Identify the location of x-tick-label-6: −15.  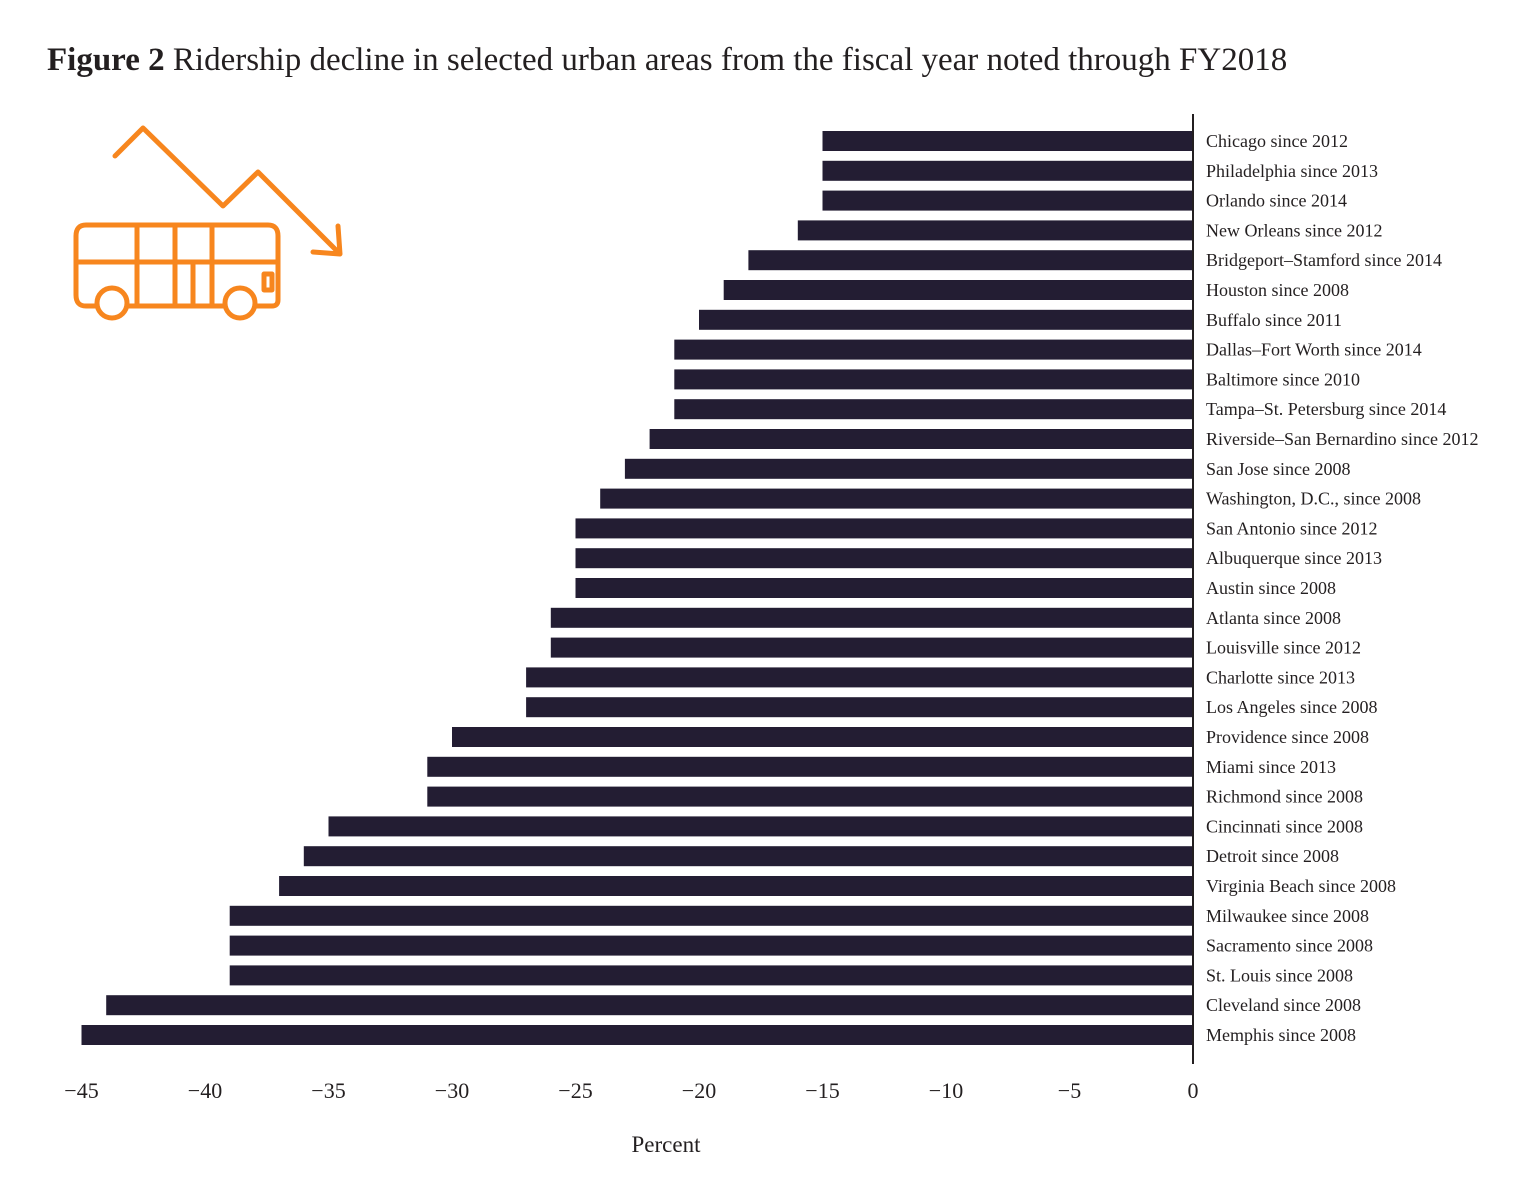
(822, 1090).